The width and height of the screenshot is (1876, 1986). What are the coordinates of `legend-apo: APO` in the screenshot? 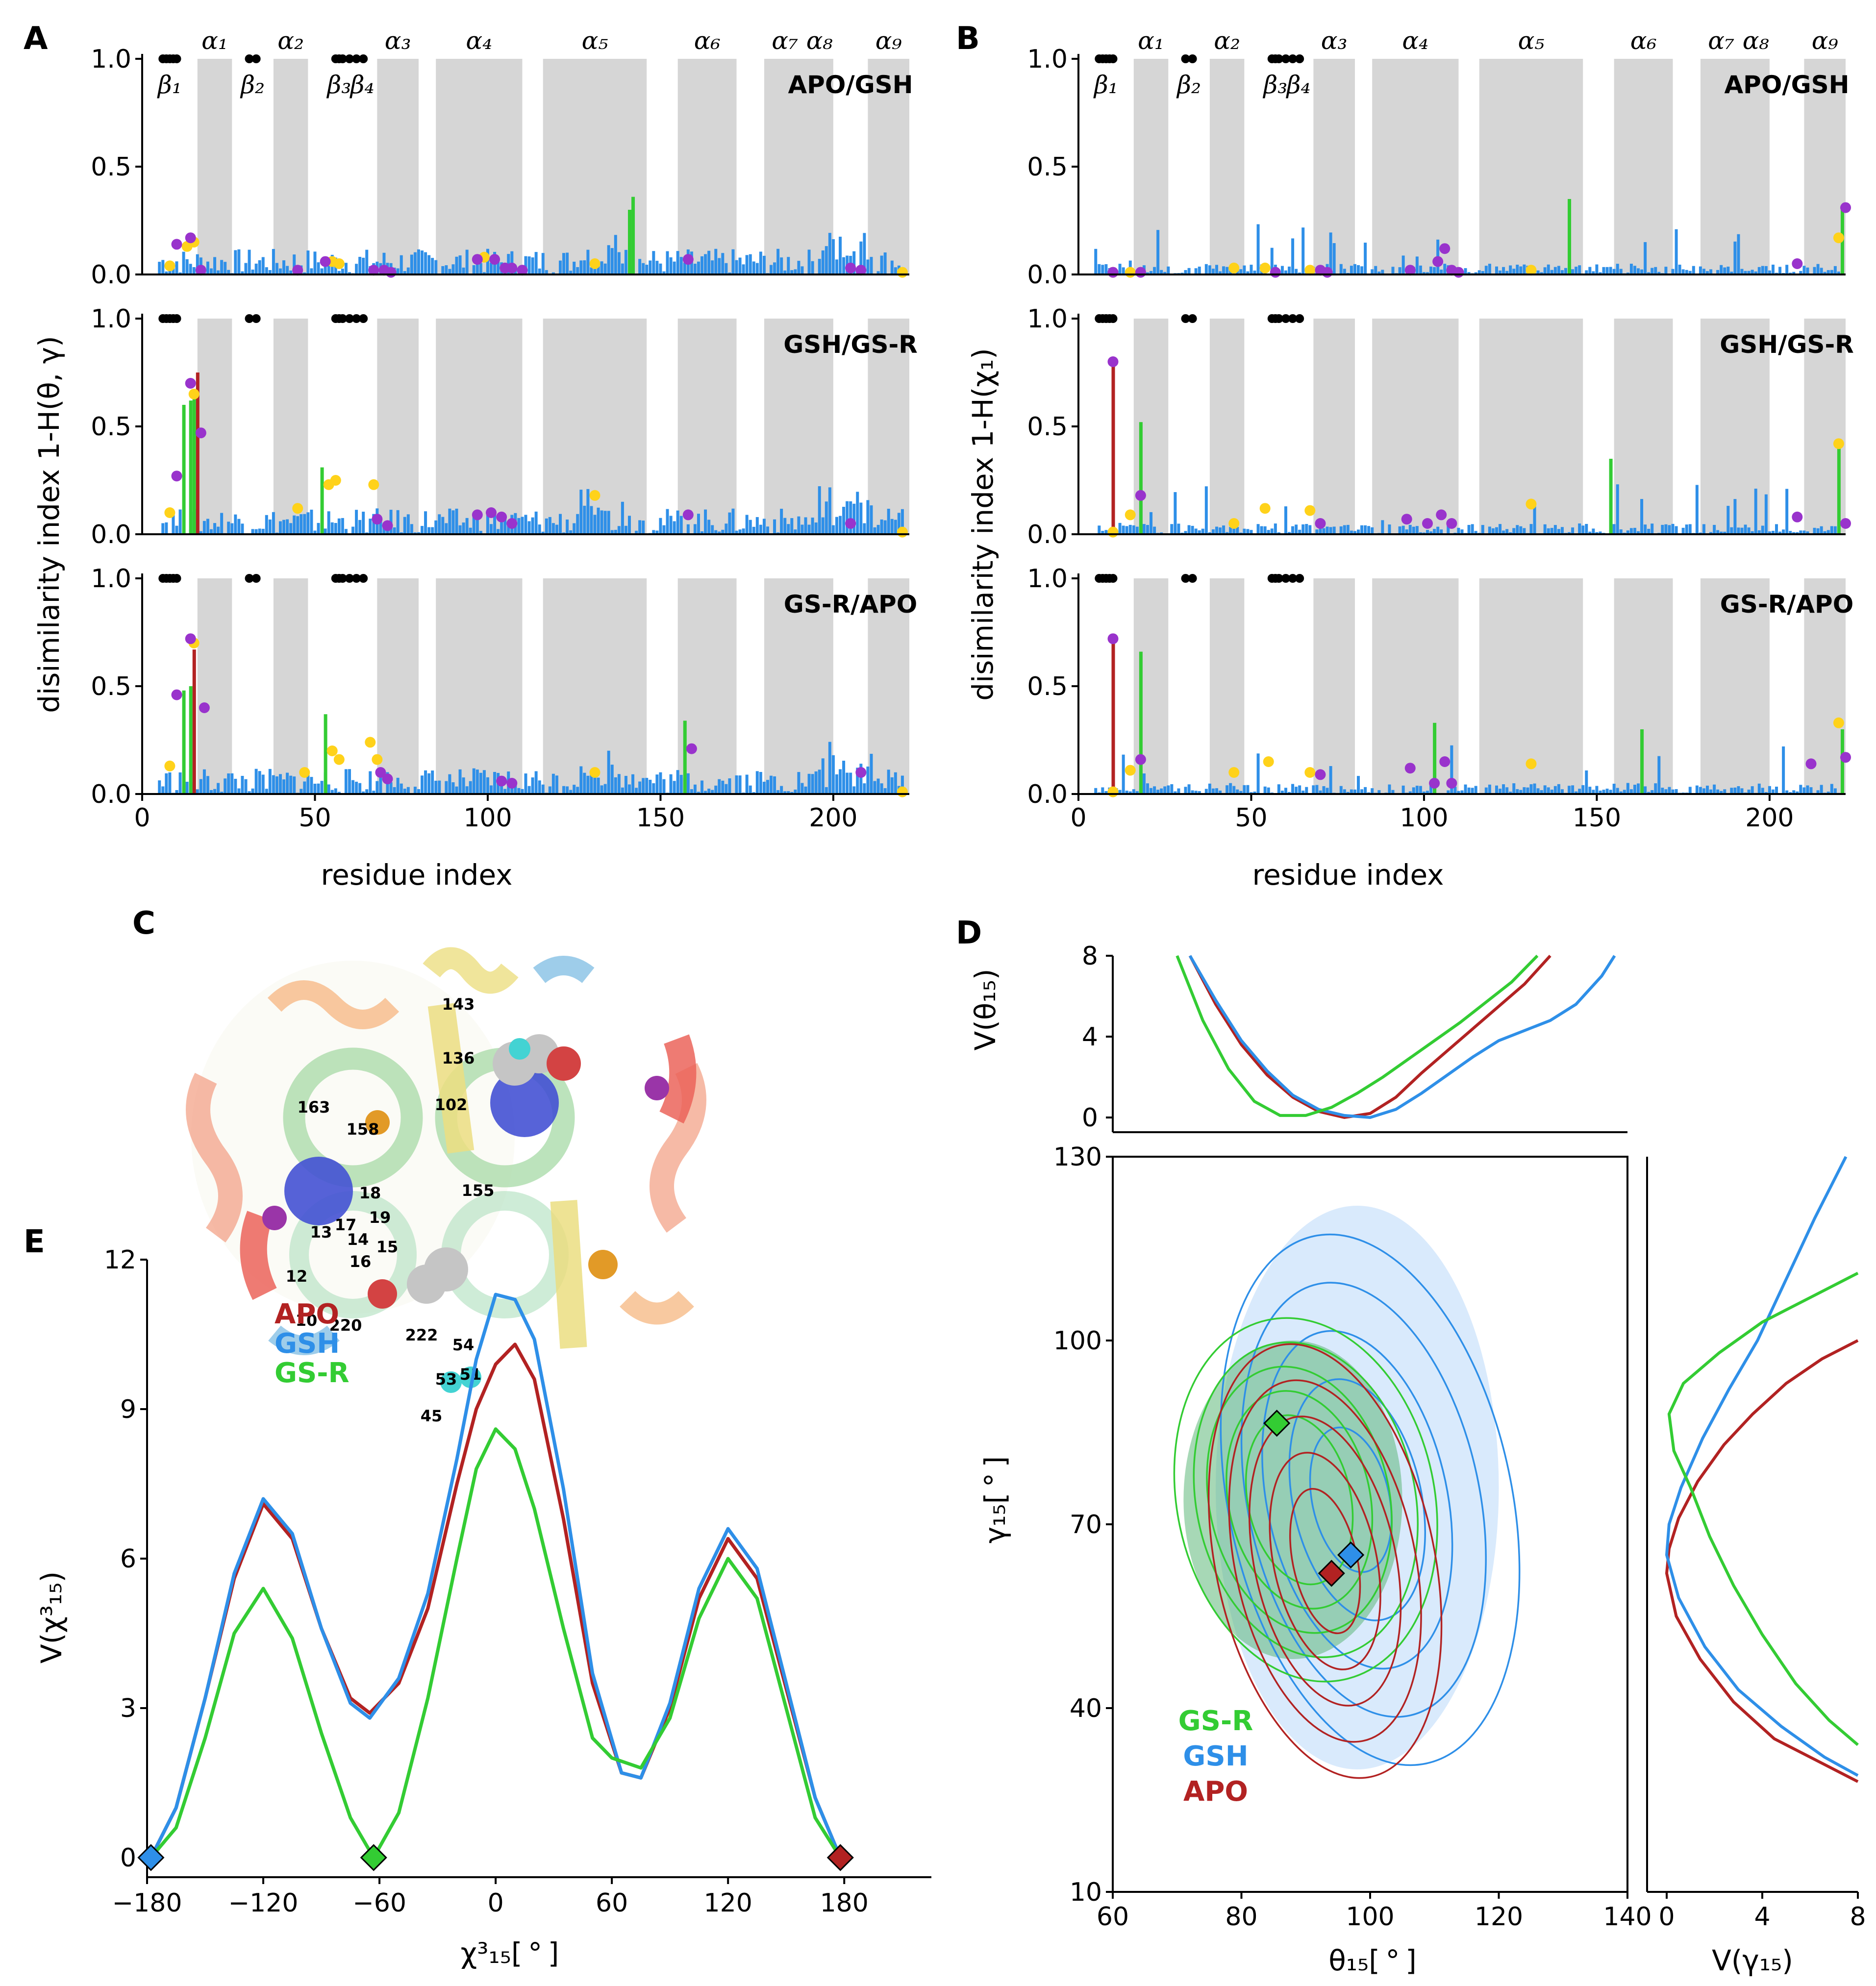 It's located at (1215, 1792).